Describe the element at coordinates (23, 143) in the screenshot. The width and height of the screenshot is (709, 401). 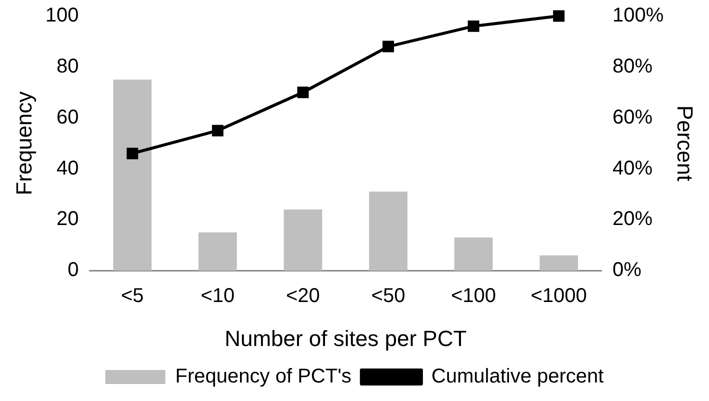
I see `y-axis-title: Frequency` at that location.